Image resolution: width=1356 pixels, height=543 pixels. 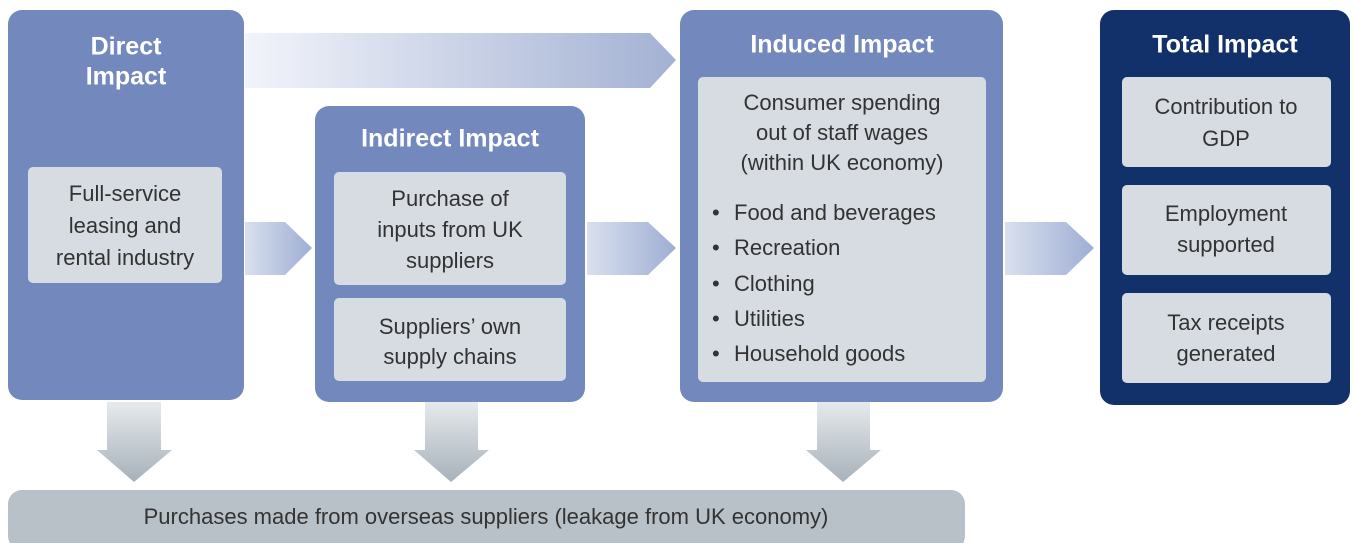 I want to click on item-text: suppliers, so click(x=450, y=260).